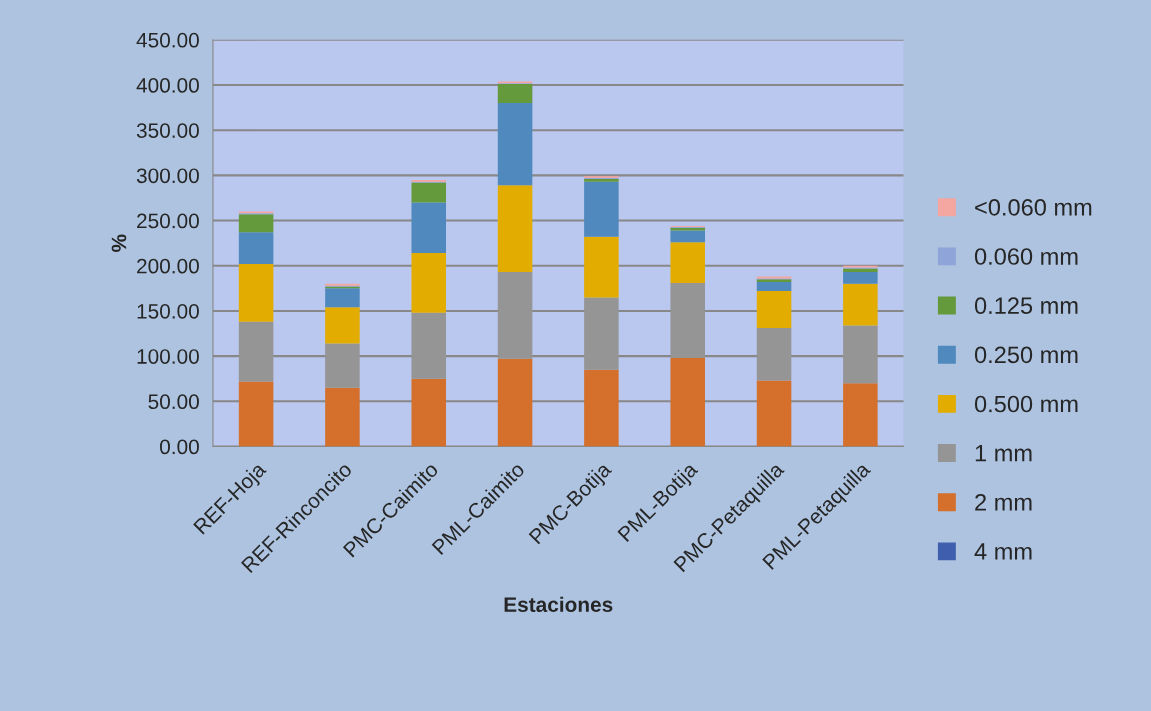 This screenshot has height=711, width=1151. Describe the element at coordinates (168, 221) in the screenshot. I see `y-tick-label: 250.00` at that location.